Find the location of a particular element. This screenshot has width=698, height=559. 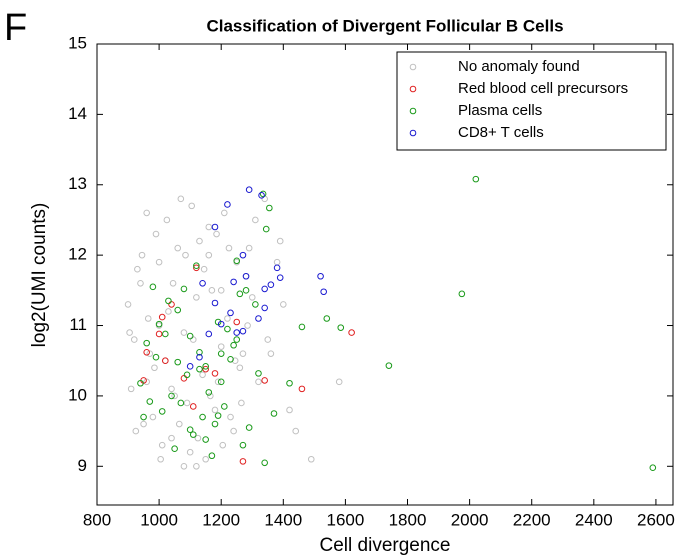

y-tick-label: 9 is located at coordinates (82, 465).